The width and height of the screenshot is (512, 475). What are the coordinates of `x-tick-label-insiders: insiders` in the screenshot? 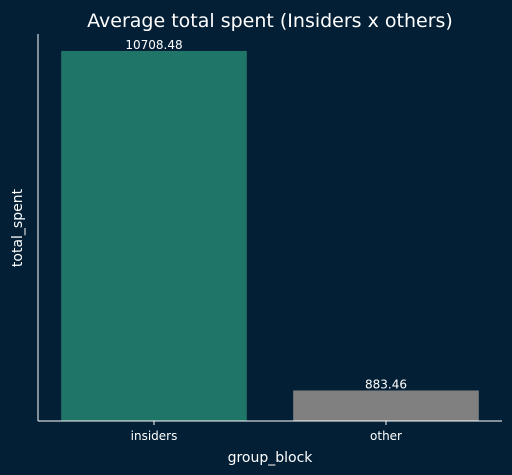 It's located at (154, 436).